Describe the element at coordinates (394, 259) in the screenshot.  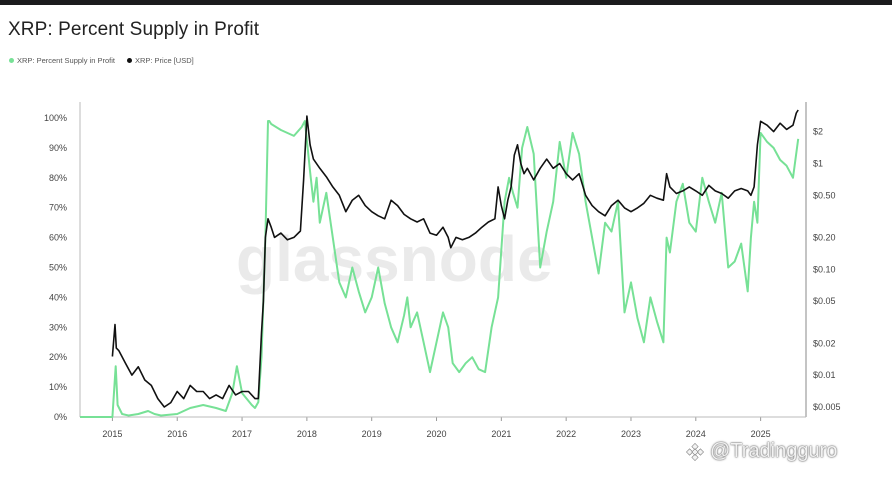
I see `watermark-text: glassnode` at that location.